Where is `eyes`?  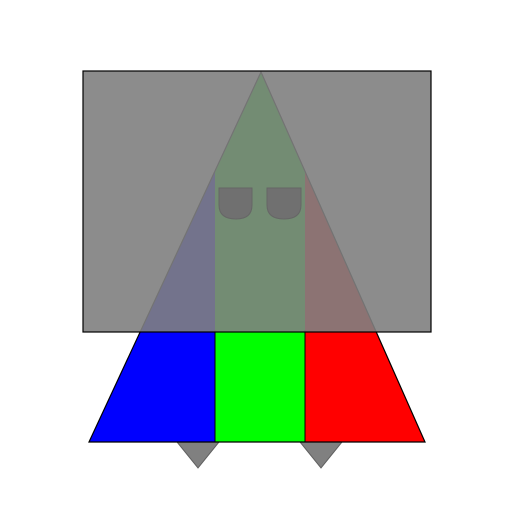
eyes is located at coordinates (260, 203).